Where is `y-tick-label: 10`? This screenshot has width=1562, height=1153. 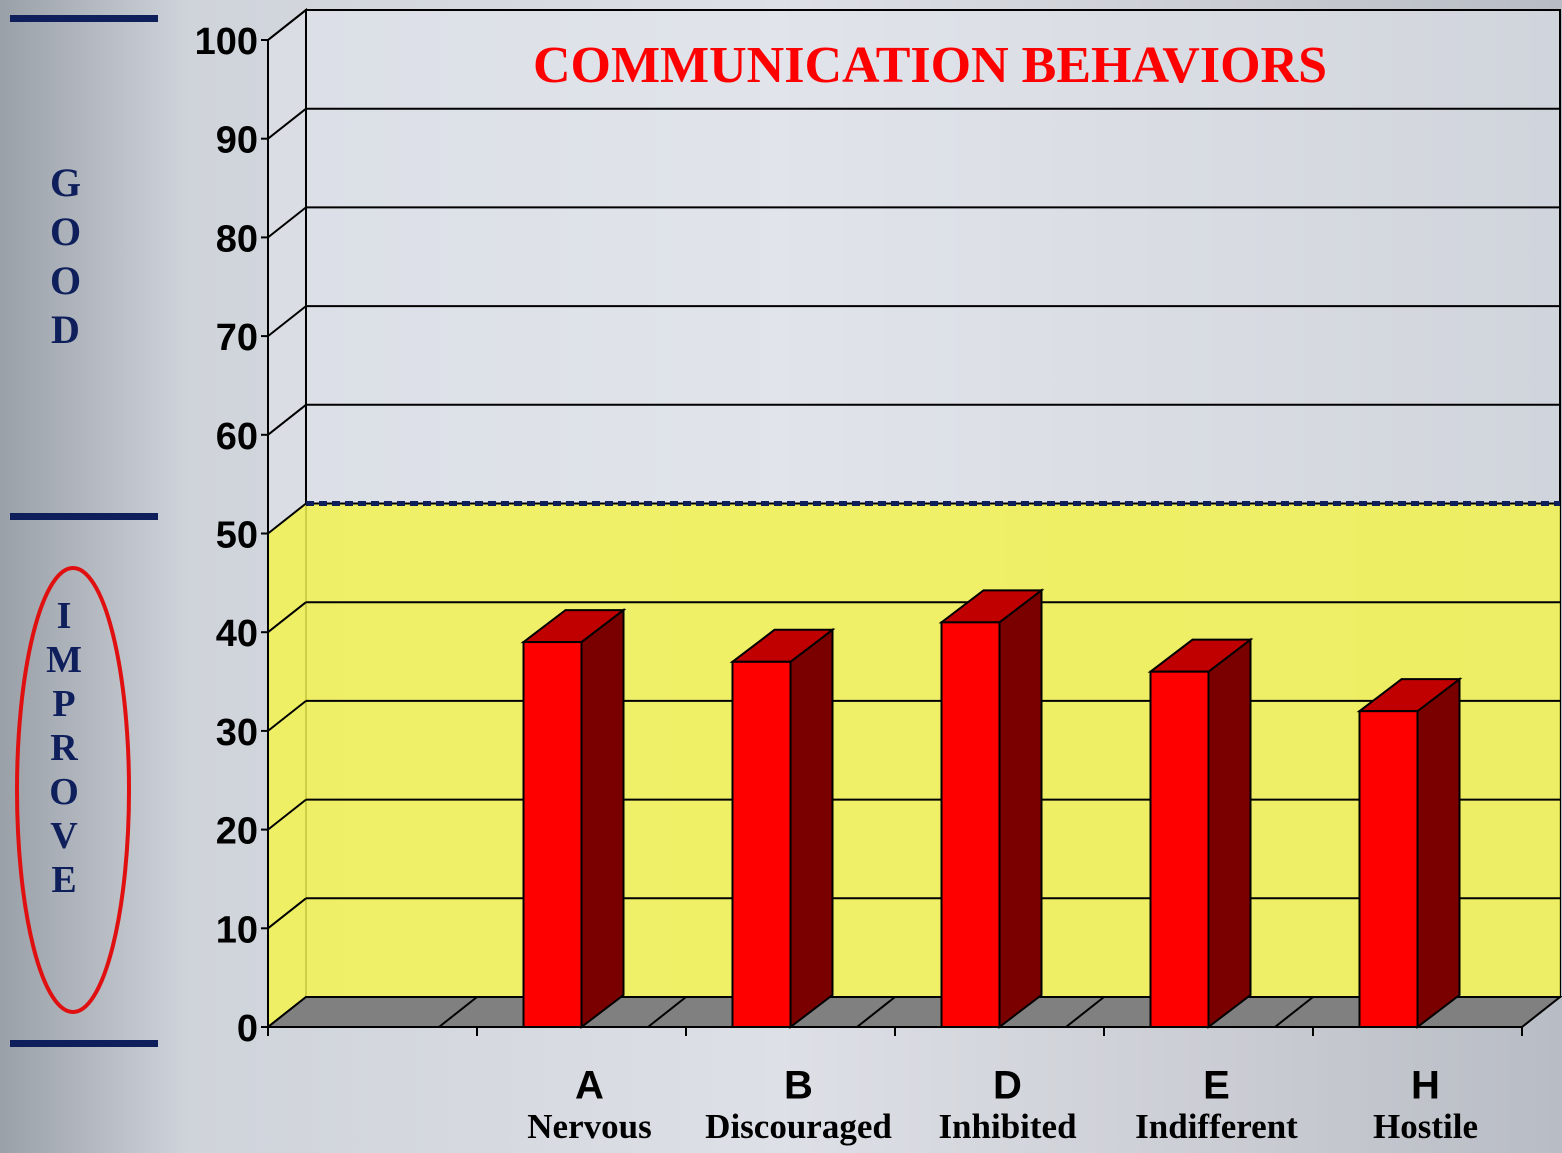
y-tick-label: 10 is located at coordinates (237, 930).